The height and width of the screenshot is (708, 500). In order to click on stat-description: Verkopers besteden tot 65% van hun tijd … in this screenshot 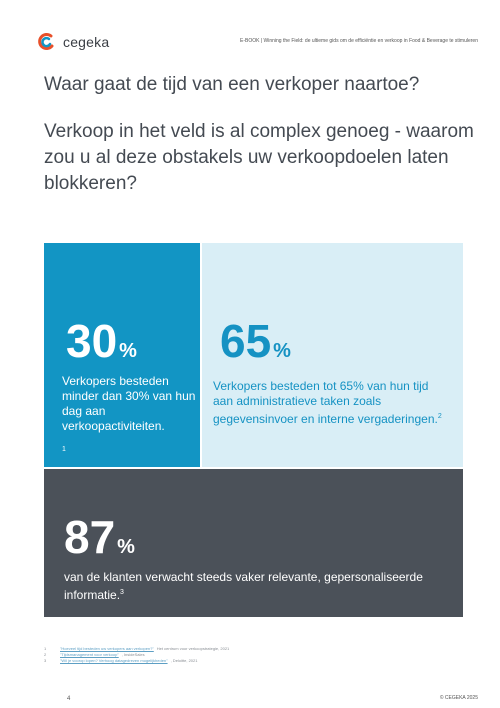, I will do `click(327, 402)`.